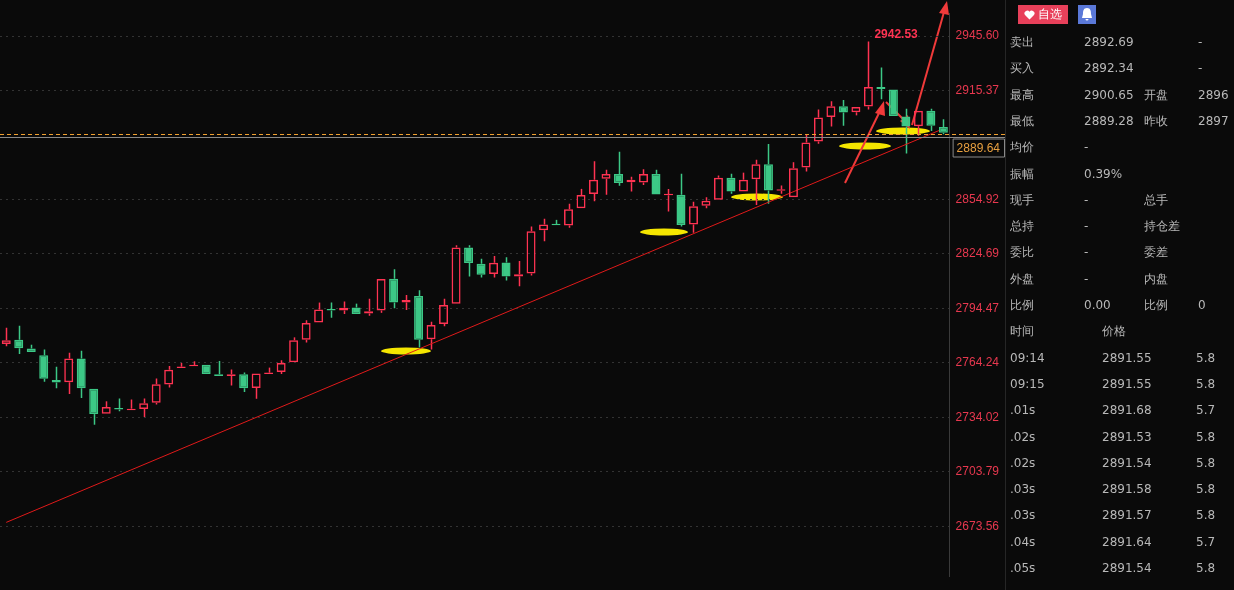  What do you see at coordinates (977, 198) in the screenshot?
I see `y-tick-label: 2854.92` at bounding box center [977, 198].